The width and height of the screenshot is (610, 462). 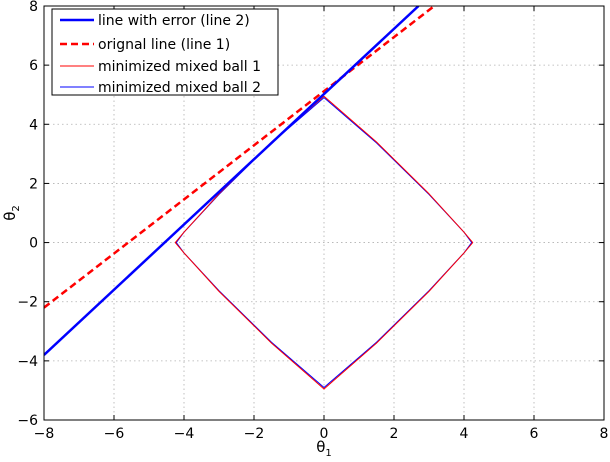 I want to click on x-tick-label: −6, so click(x=114, y=434).